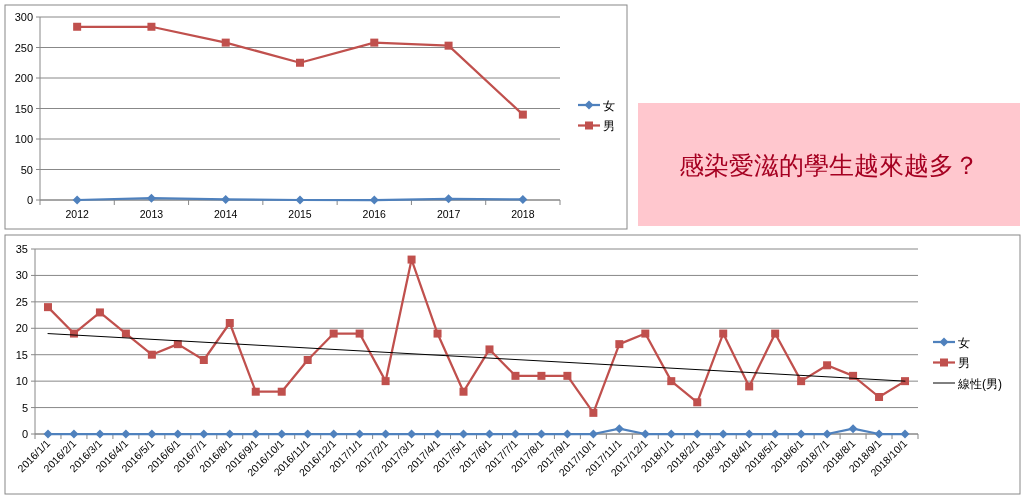  I want to click on y-tick-label: 25, so click(21, 301).